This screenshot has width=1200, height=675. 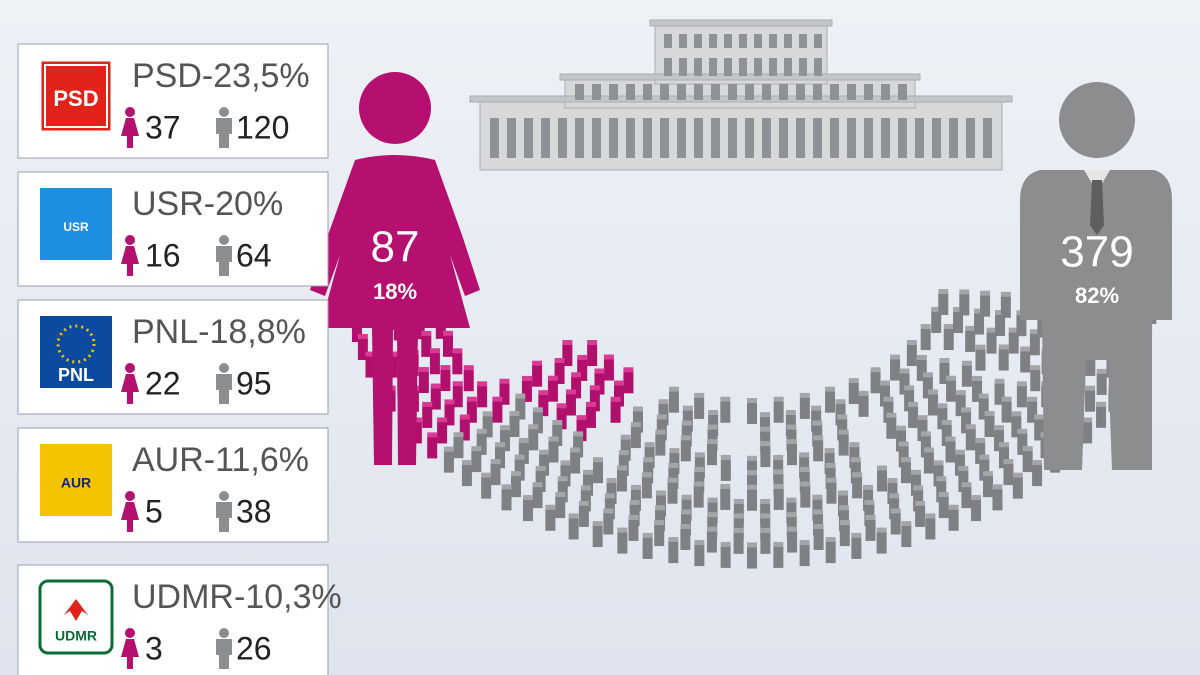 What do you see at coordinates (256, 460) in the screenshot?
I see `party-share: -11,6%` at bounding box center [256, 460].